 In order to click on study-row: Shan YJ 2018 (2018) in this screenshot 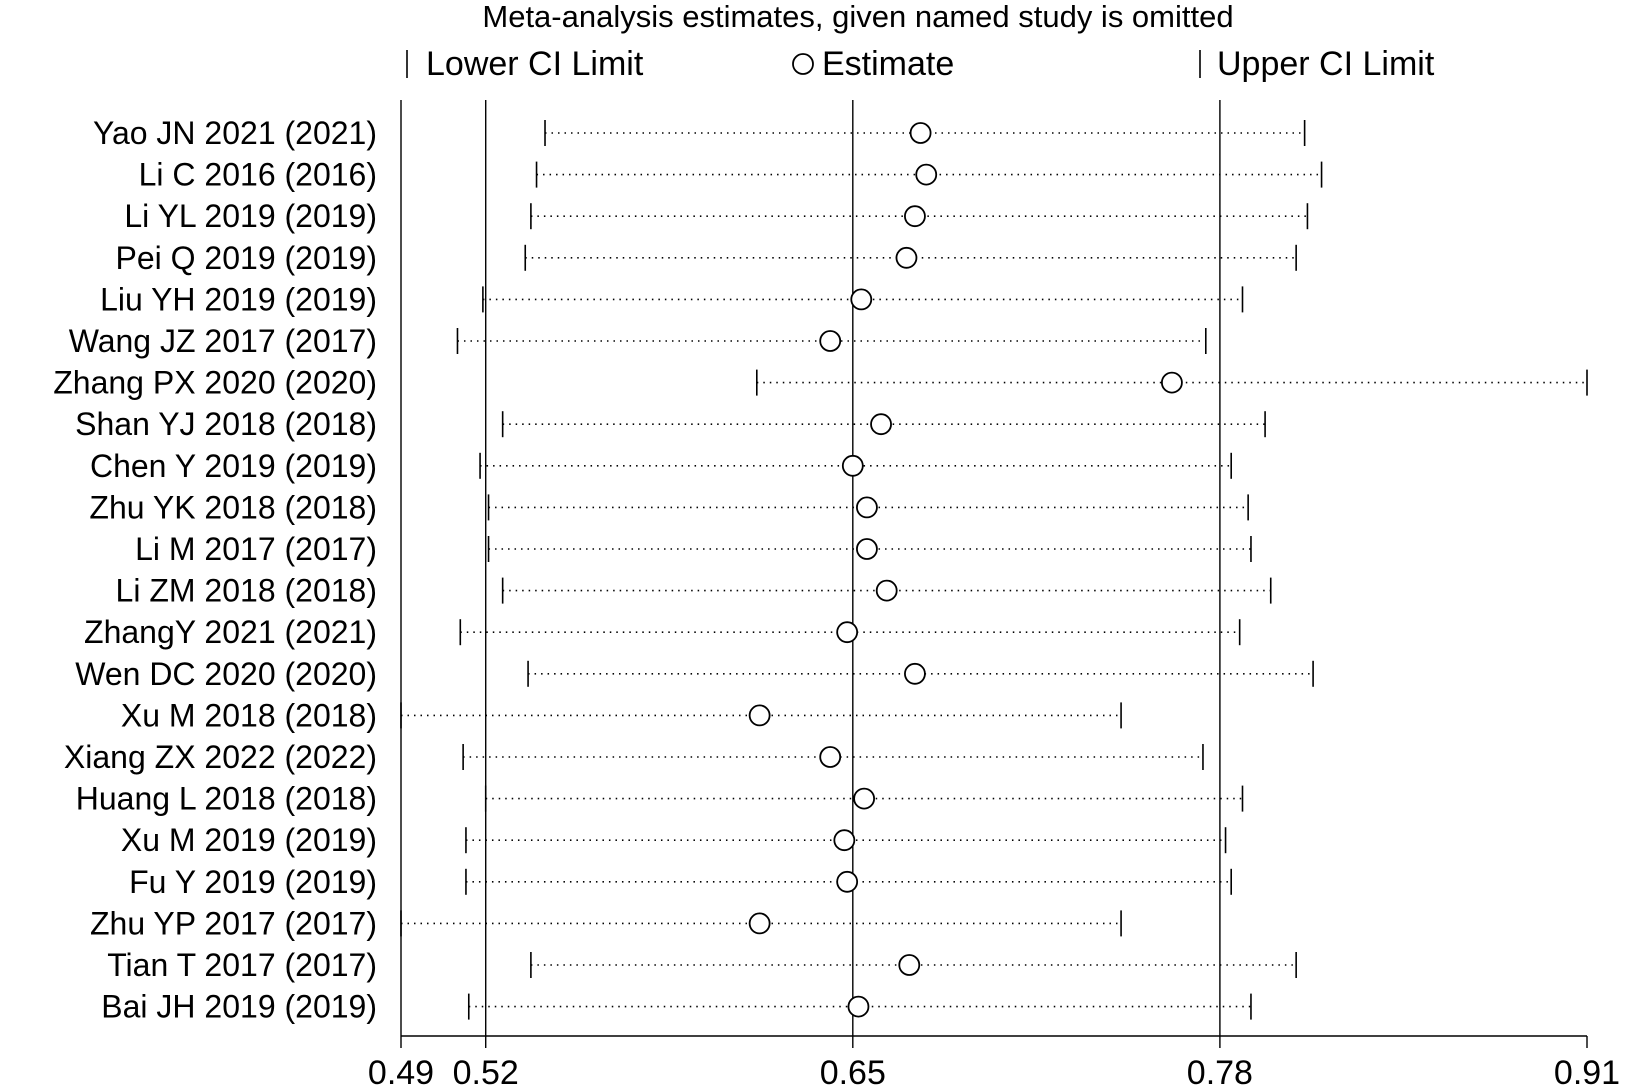, I will do `click(670, 424)`.